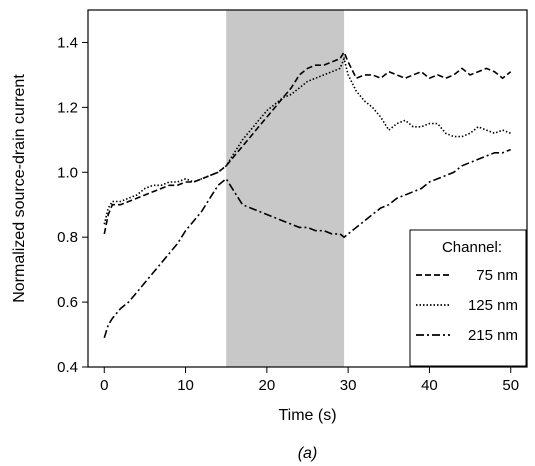 This screenshot has width=535, height=466. What do you see at coordinates (472, 247) in the screenshot?
I see `legend-title: Channel:` at bounding box center [472, 247].